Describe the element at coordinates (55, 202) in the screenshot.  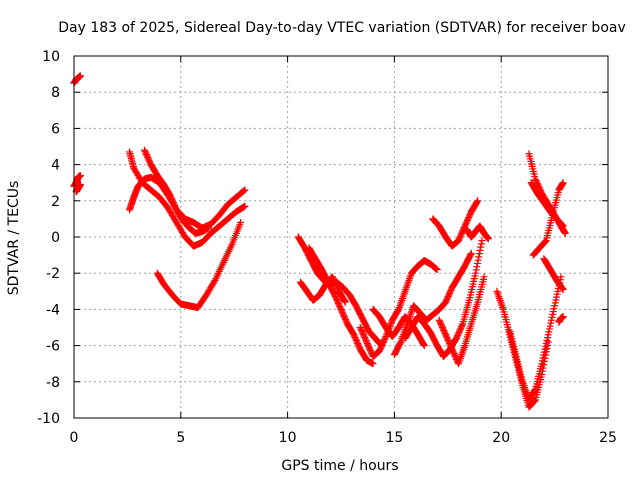
I see `y-tick-label: 2` at that location.